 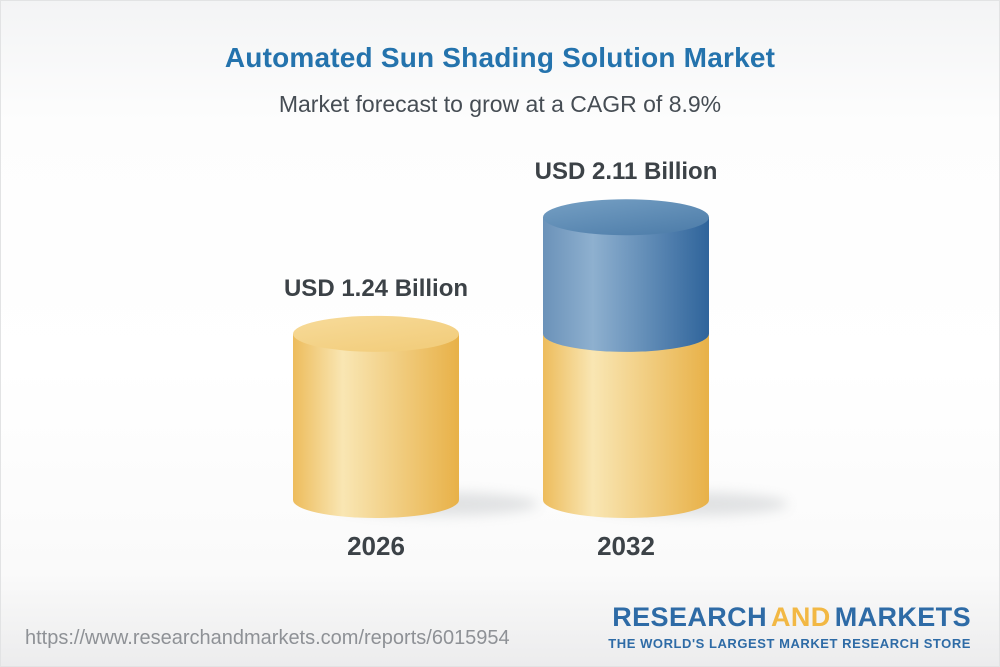 I want to click on page-title: Automated Sun Shading Solution Market, so click(x=500, y=57).